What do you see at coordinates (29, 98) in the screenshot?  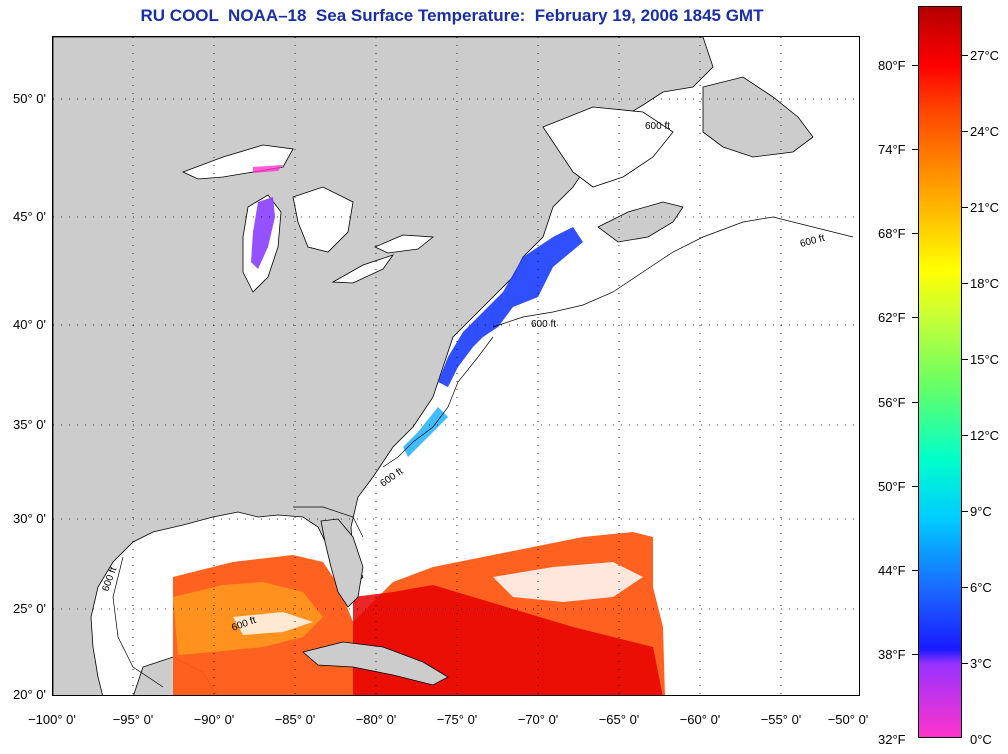 I see `latitude-label: 50° 0'` at bounding box center [29, 98].